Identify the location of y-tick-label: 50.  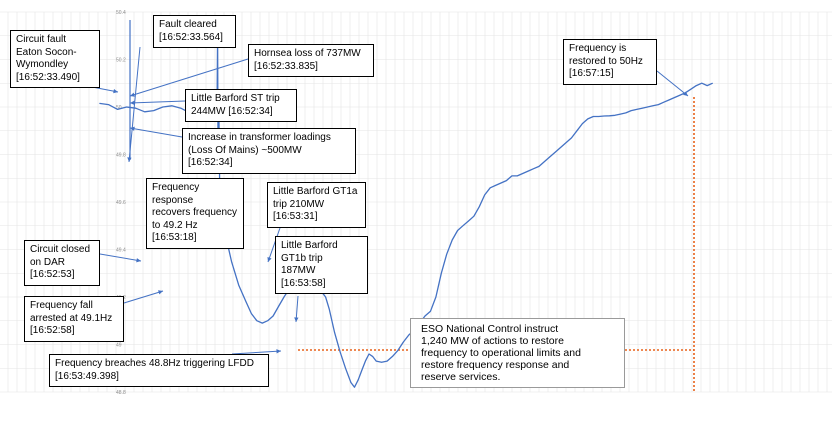
(119, 108).